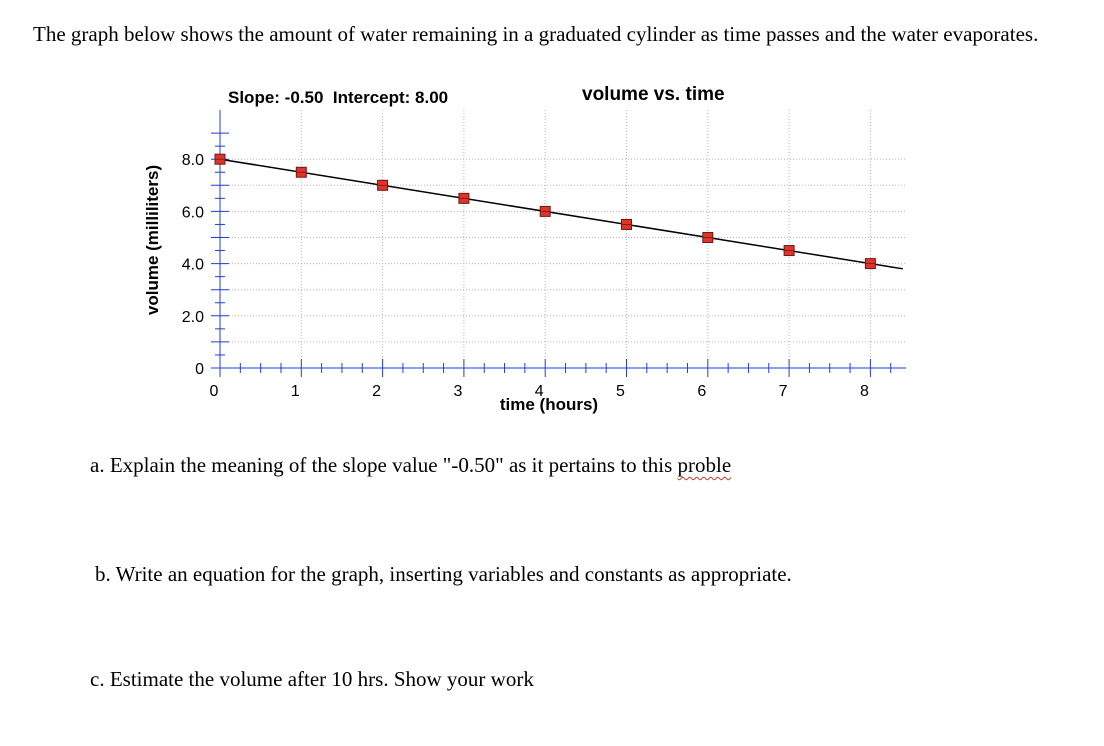  Describe the element at coordinates (193, 212) in the screenshot. I see `y-tick-label: 6.0` at that location.